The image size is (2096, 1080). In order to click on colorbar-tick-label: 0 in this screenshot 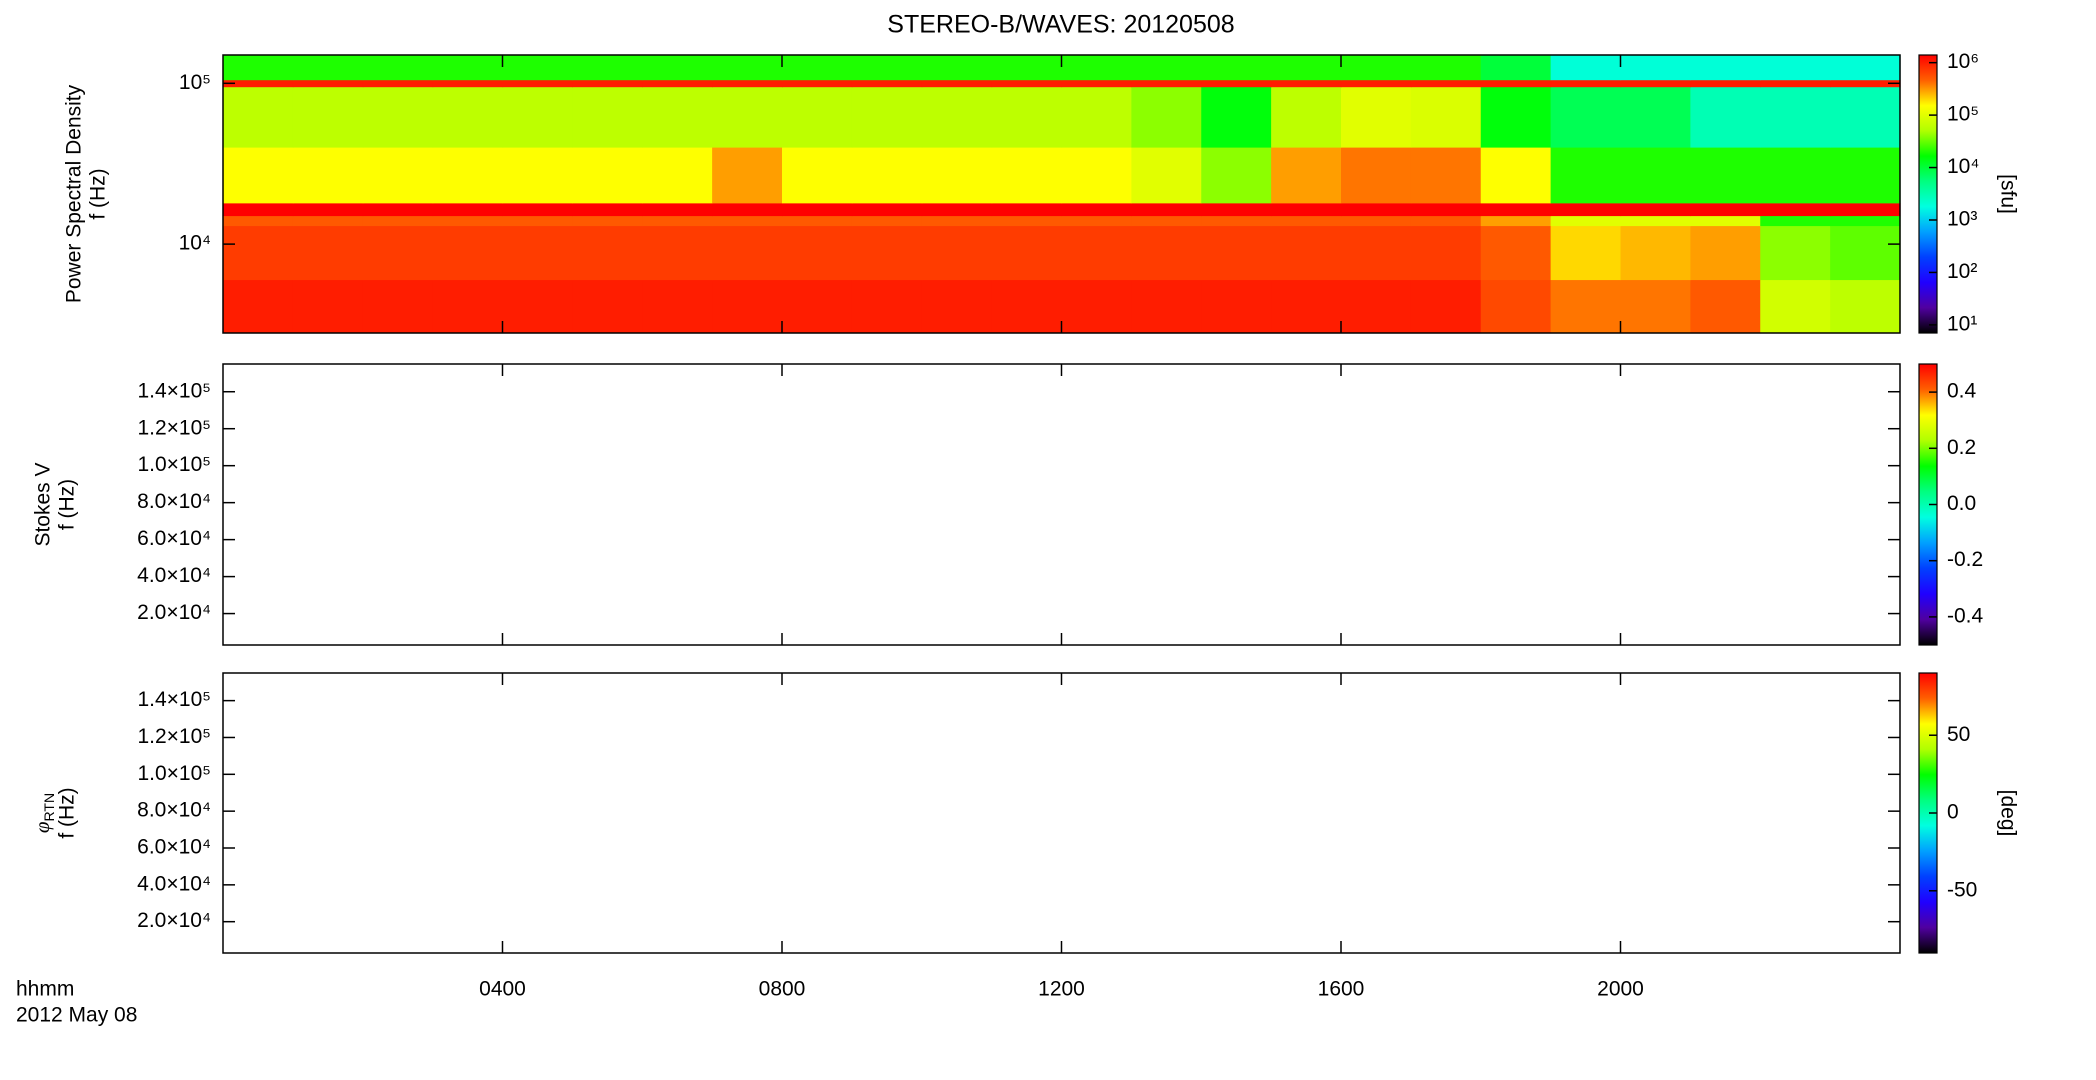, I will do `click(1953, 812)`.